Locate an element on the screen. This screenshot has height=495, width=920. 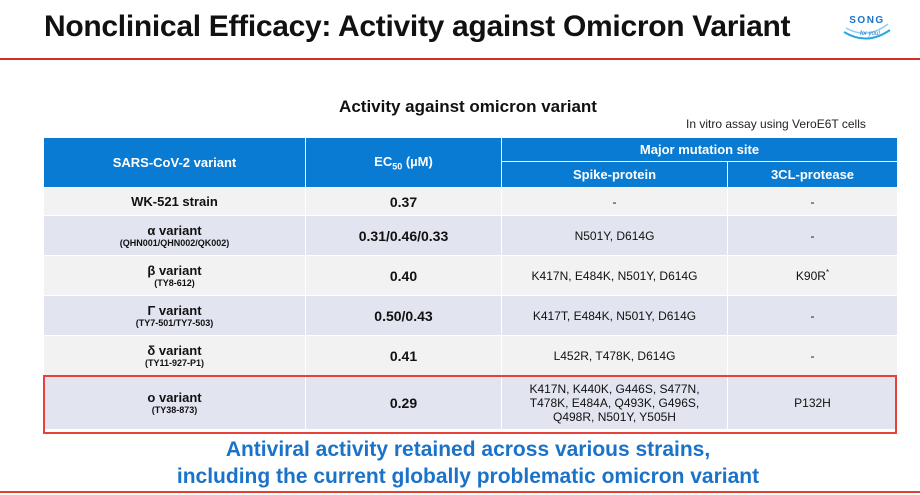
logo-text-top: SONG is located at coordinates (866, 20).